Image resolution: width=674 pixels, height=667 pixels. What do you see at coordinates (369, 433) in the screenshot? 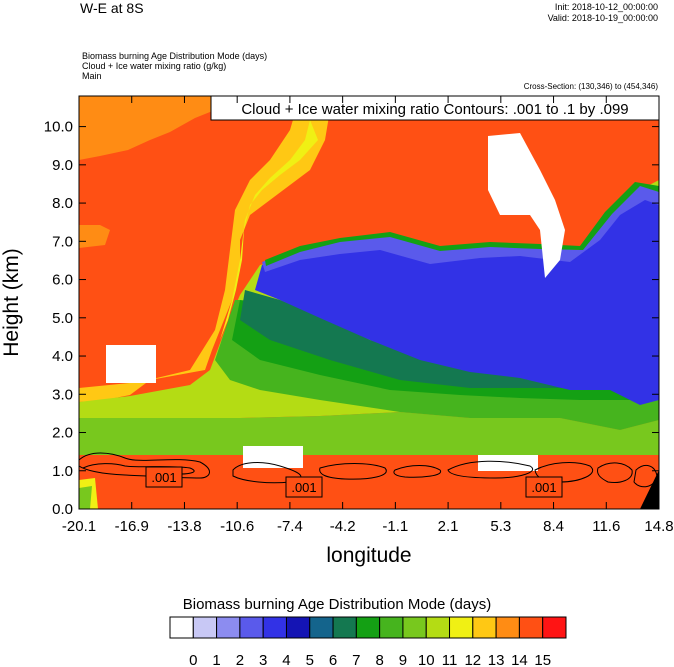
I see `field-green-mid` at bounding box center [369, 433].